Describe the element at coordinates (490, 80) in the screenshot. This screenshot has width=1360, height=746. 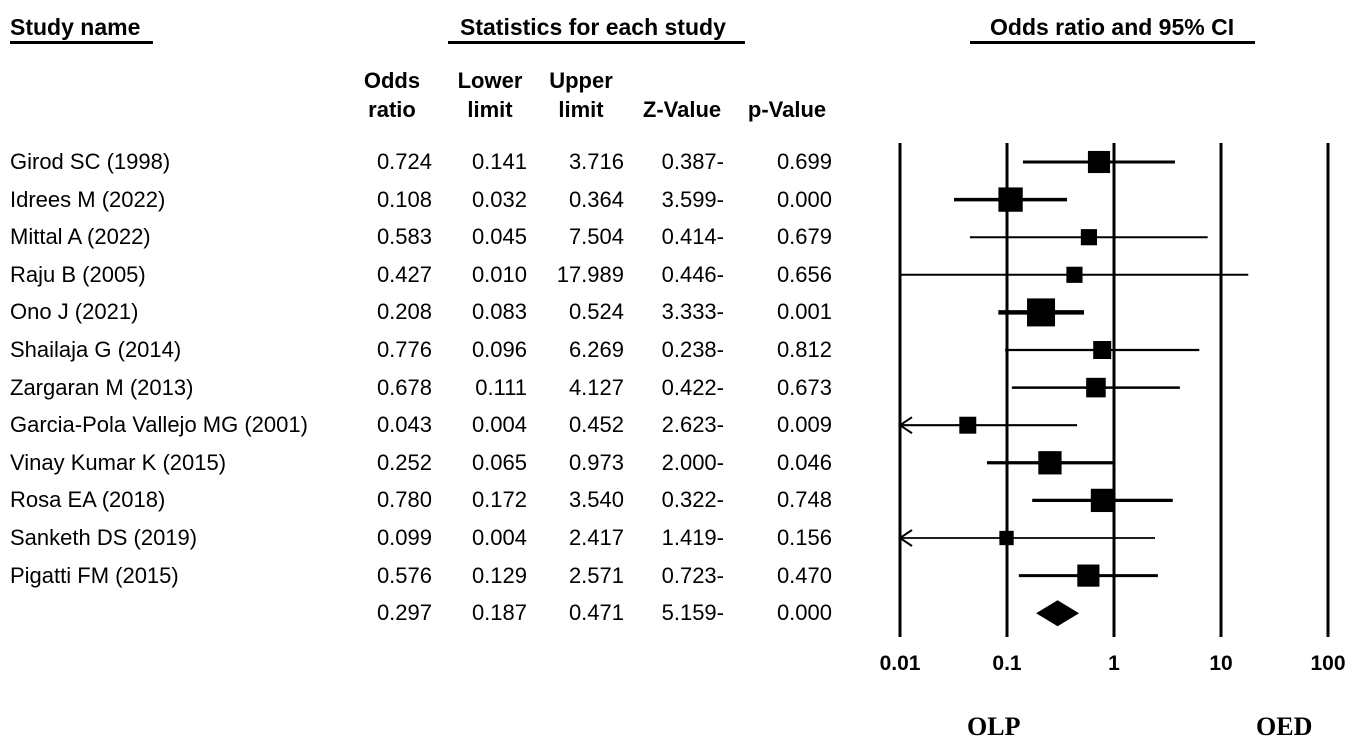
I see `col-header-line1: Lower` at that location.